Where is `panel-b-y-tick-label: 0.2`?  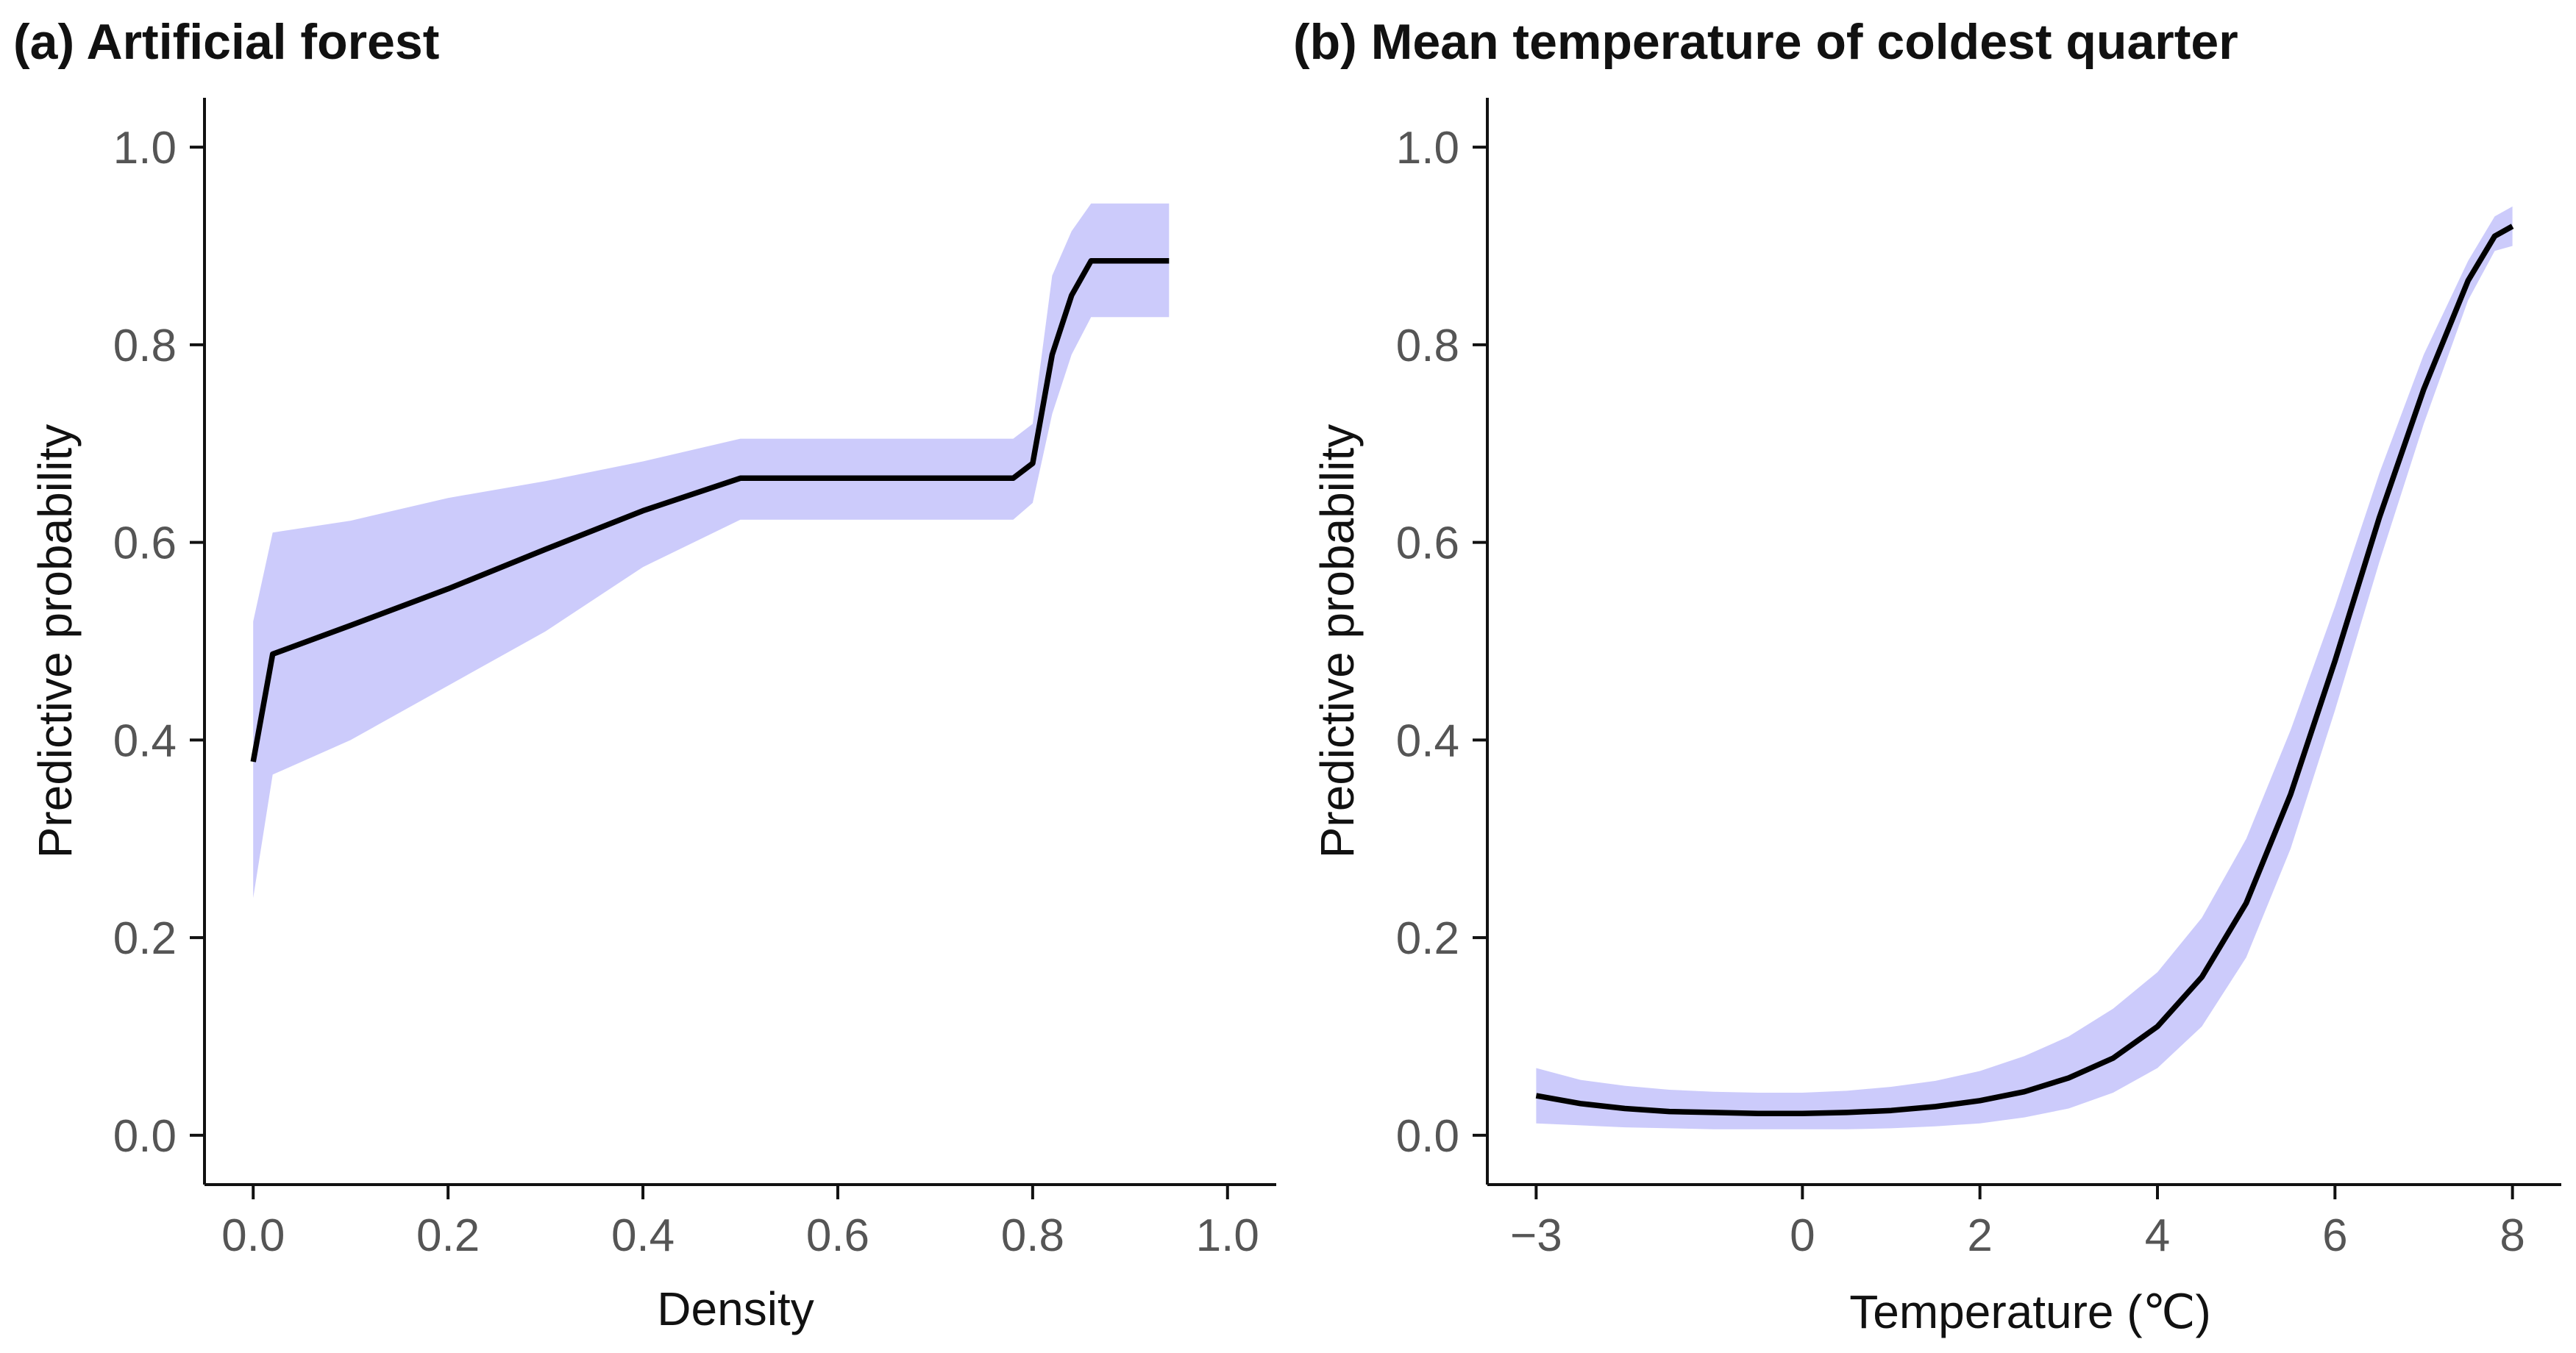
panel-b-y-tick-label: 0.2 is located at coordinates (1427, 938).